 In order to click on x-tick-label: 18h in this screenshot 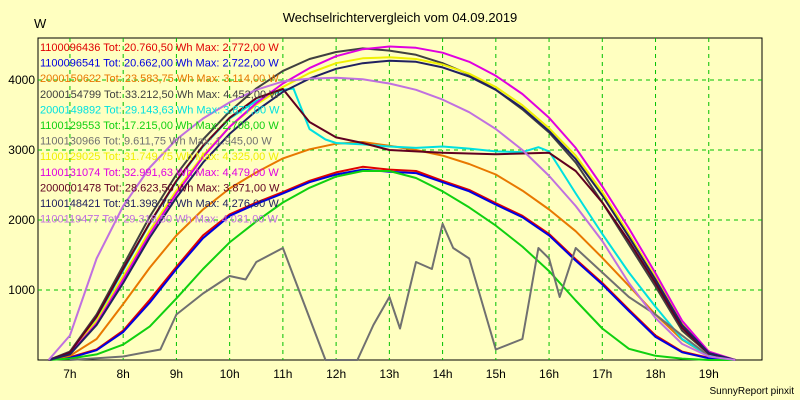, I will do `click(656, 374)`.